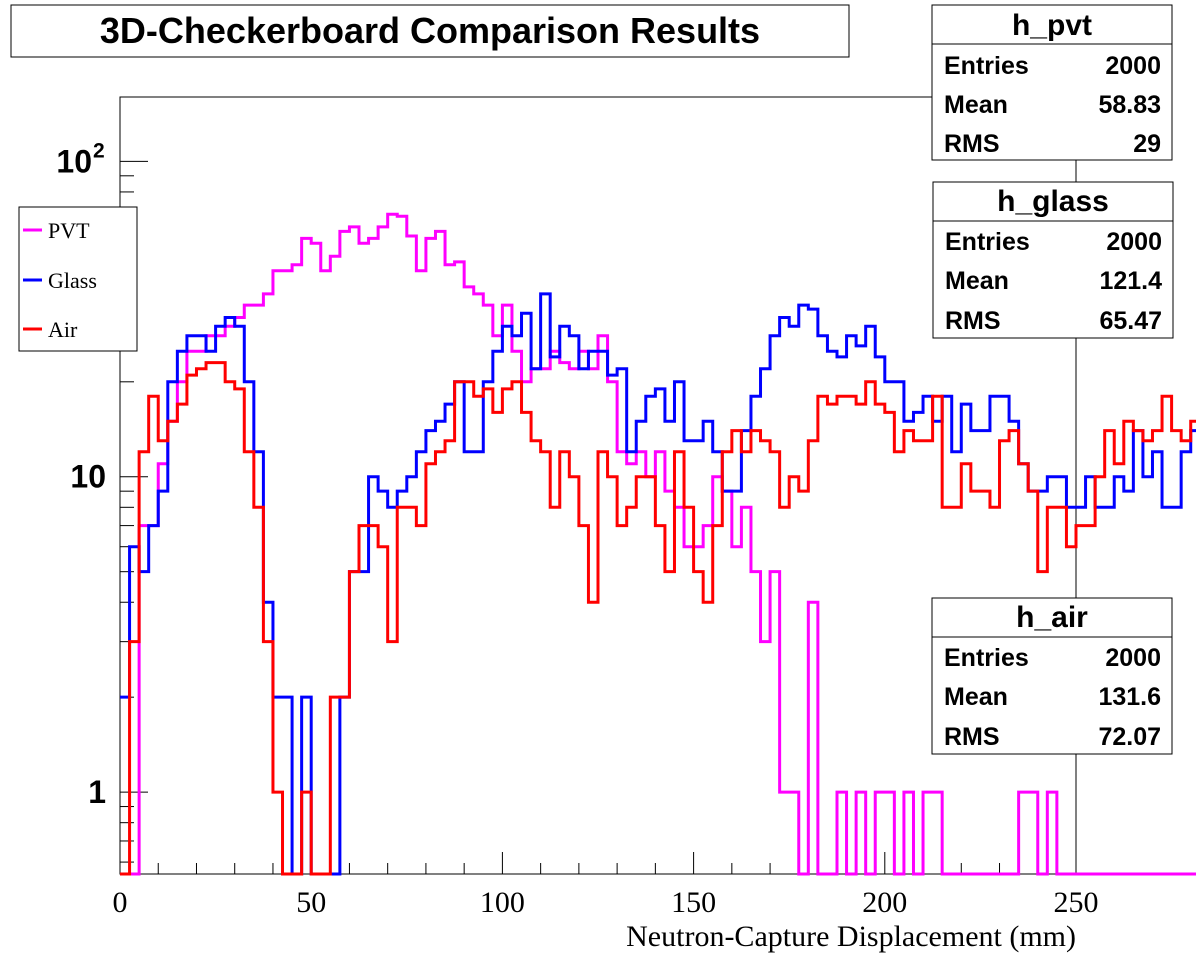  I want to click on stats-value: 65.47, so click(1130, 321).